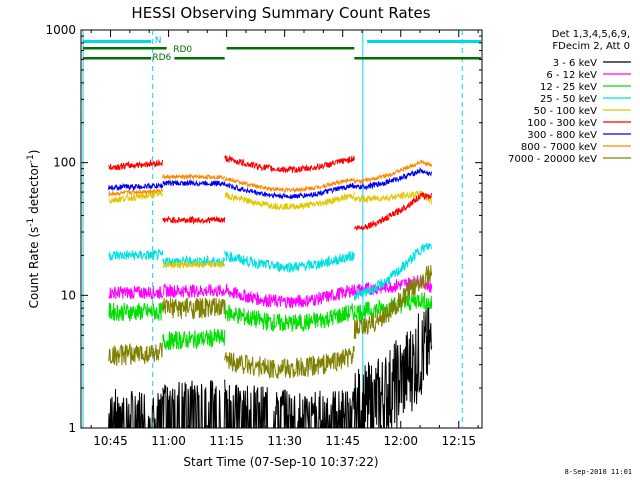  I want to click on series-3-6keV-line, so click(270, 366).